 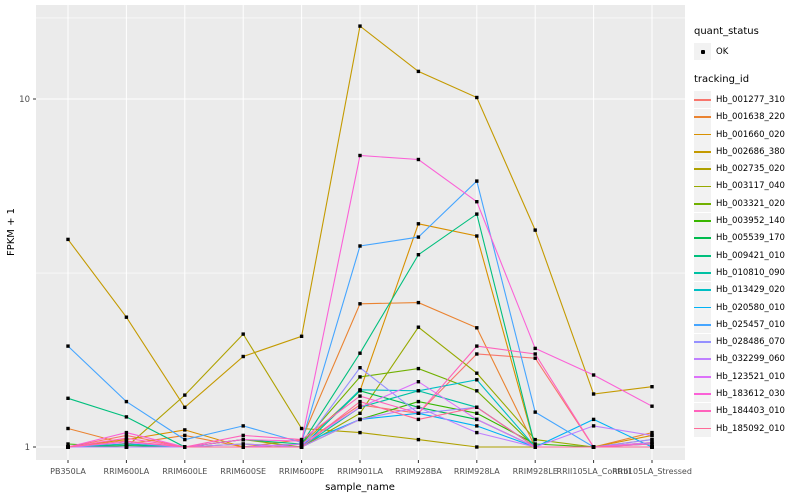 I want to click on legend-item-label: Hb_009421_010, so click(x=750, y=255).